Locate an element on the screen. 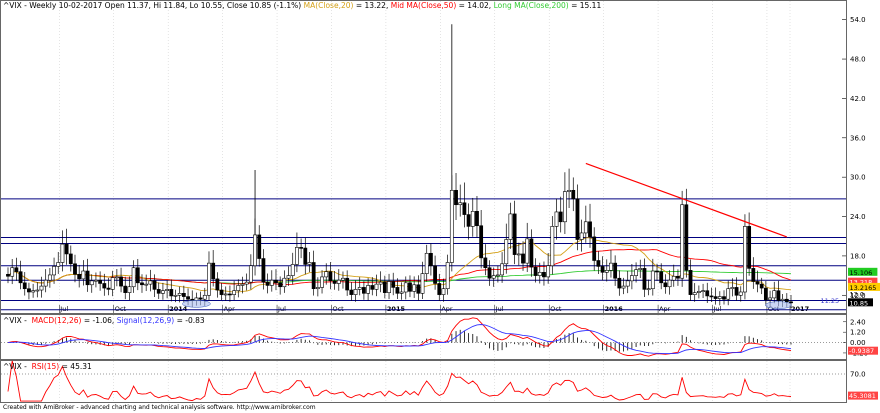 The width and height of the screenshot is (880, 413). signal-label: Signal(12,26,9) is located at coordinates (145, 320).